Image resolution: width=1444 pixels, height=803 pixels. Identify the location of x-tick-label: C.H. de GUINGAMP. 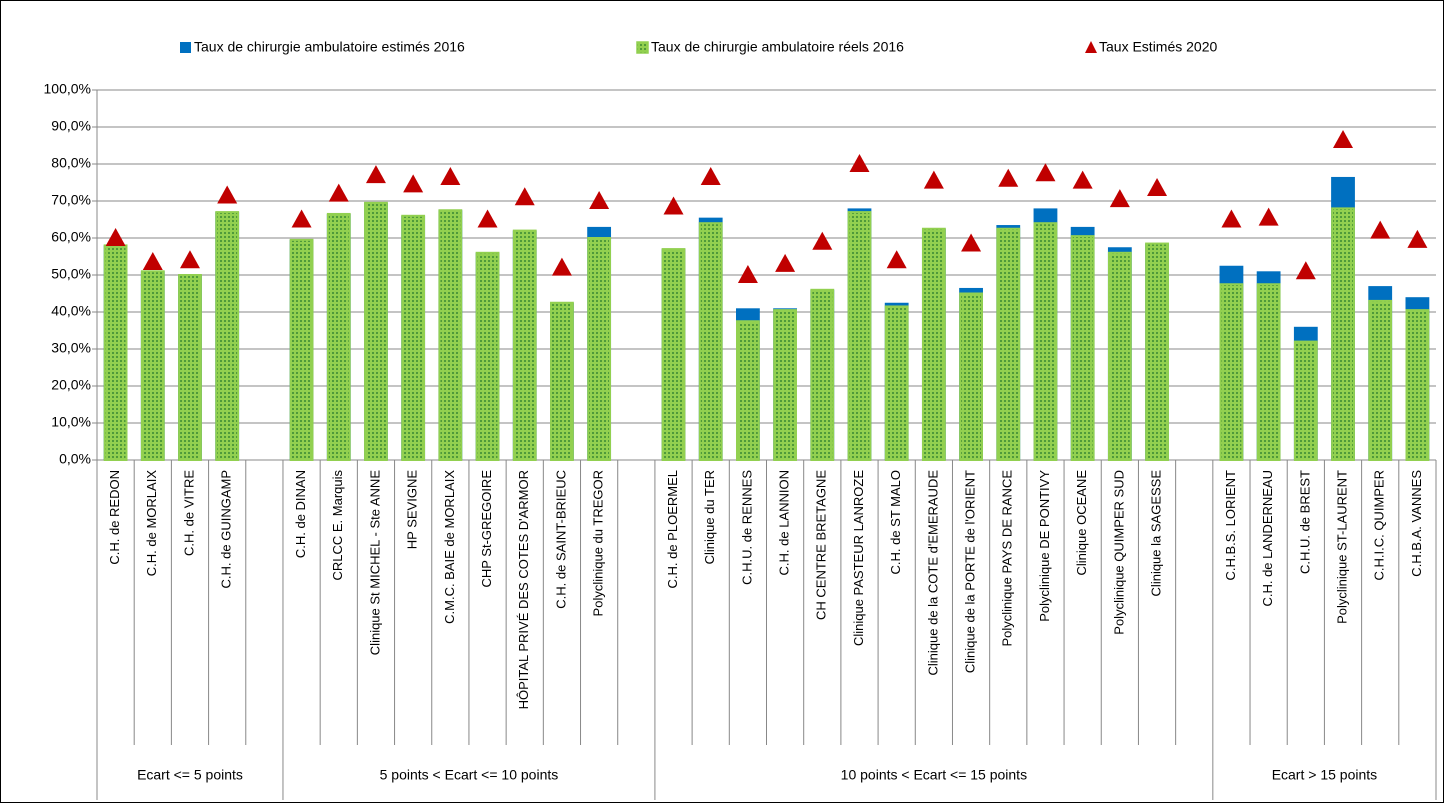
(226, 529).